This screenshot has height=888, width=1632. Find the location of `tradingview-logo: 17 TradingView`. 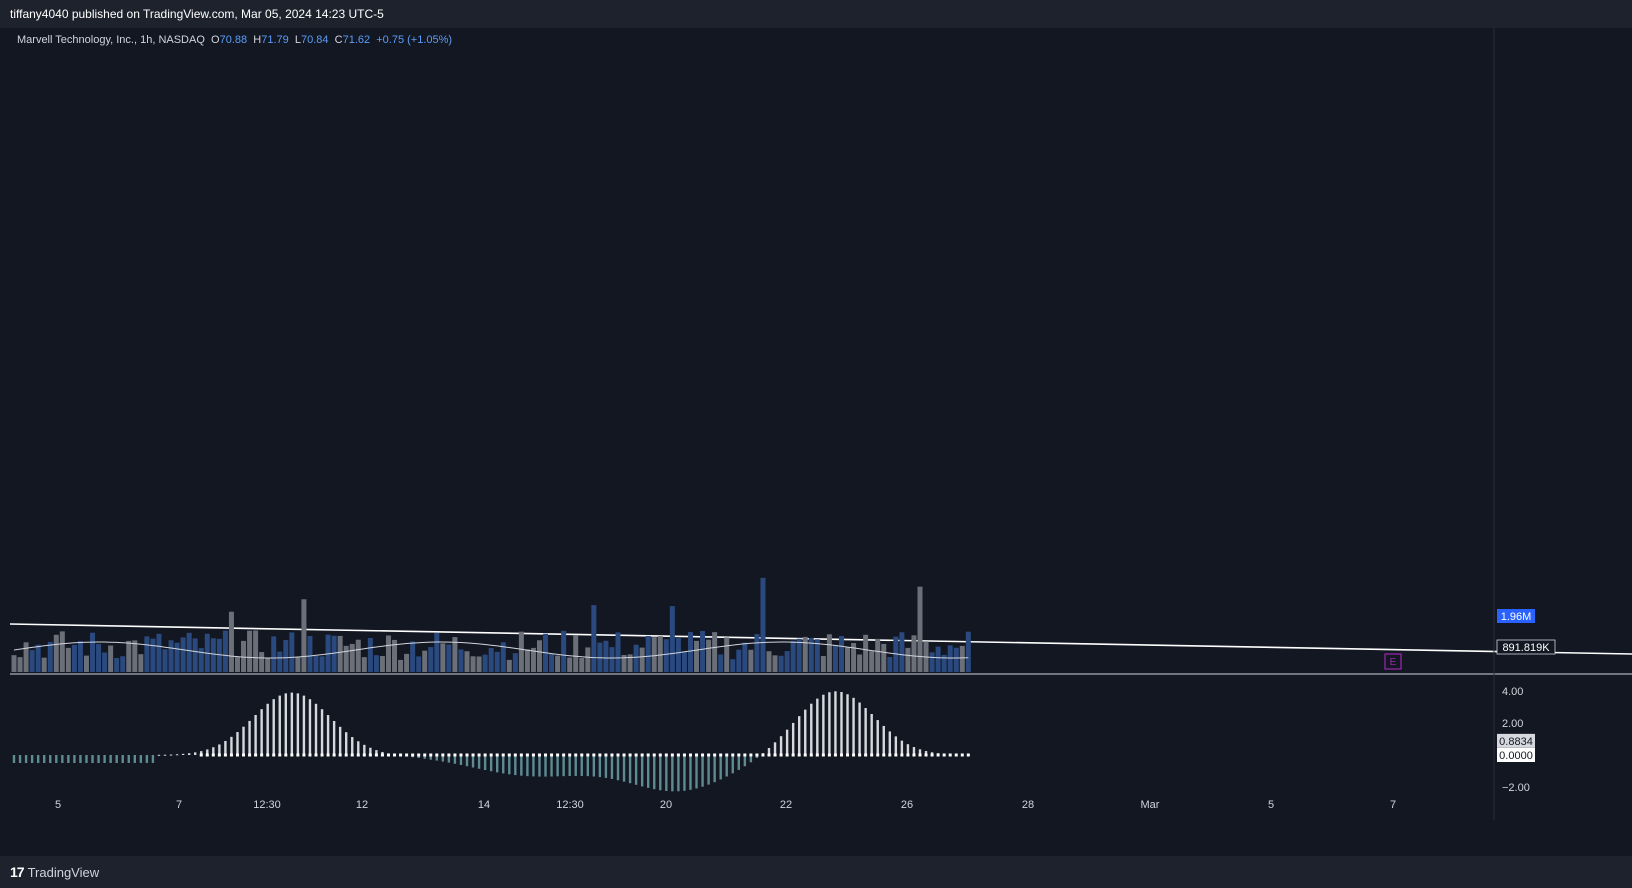

tradingview-logo: 17 TradingView is located at coordinates (54, 872).